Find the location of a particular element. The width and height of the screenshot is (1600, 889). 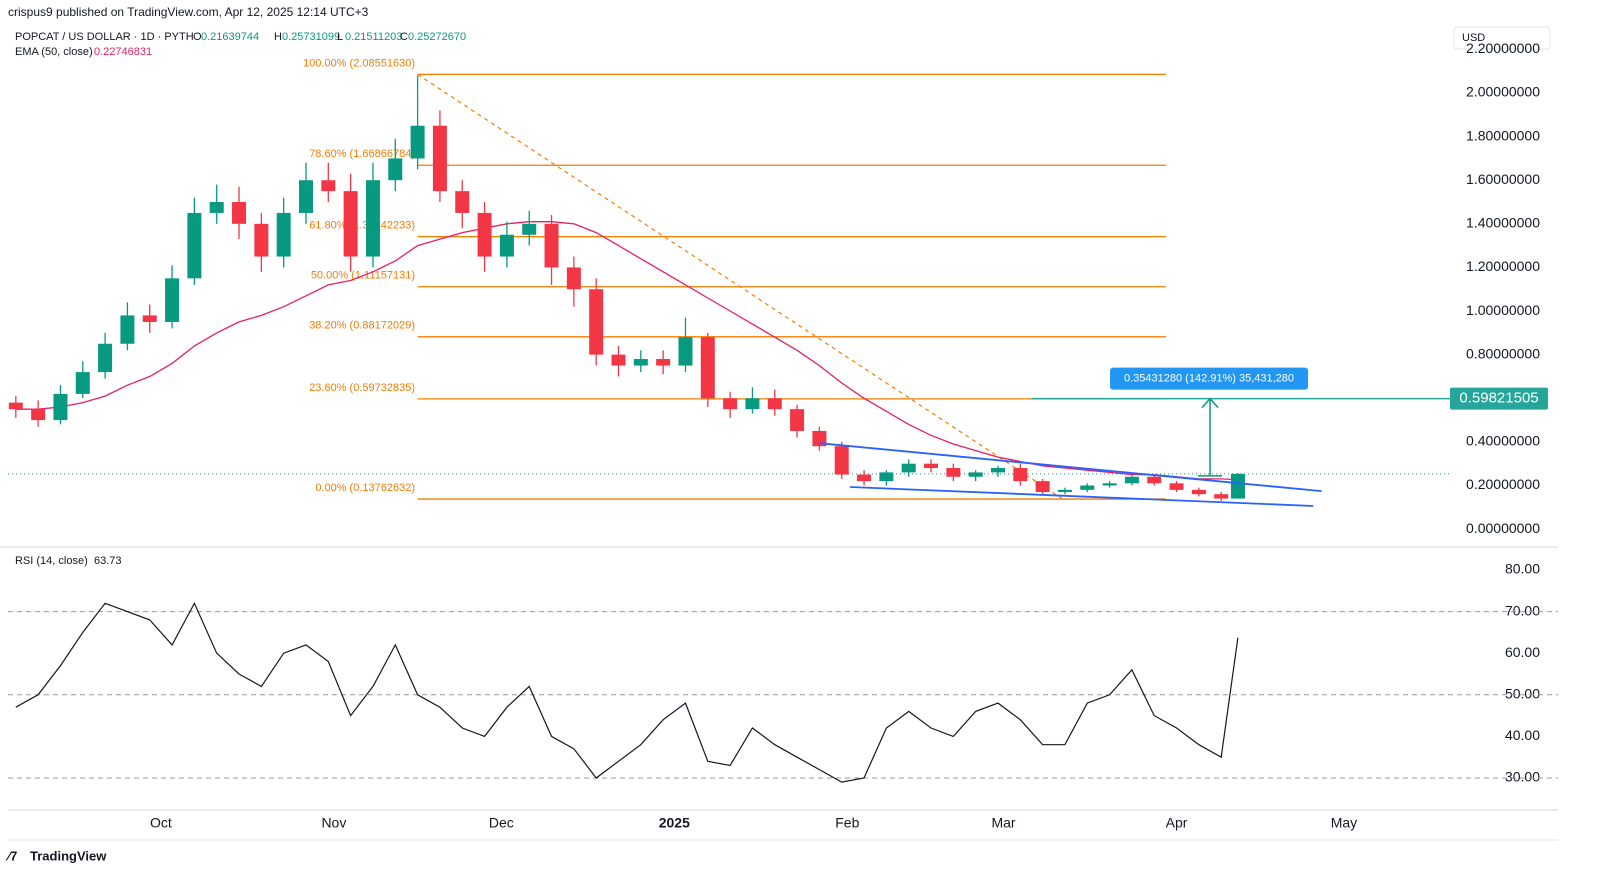

x-tick-label: Feb is located at coordinates (847, 823).